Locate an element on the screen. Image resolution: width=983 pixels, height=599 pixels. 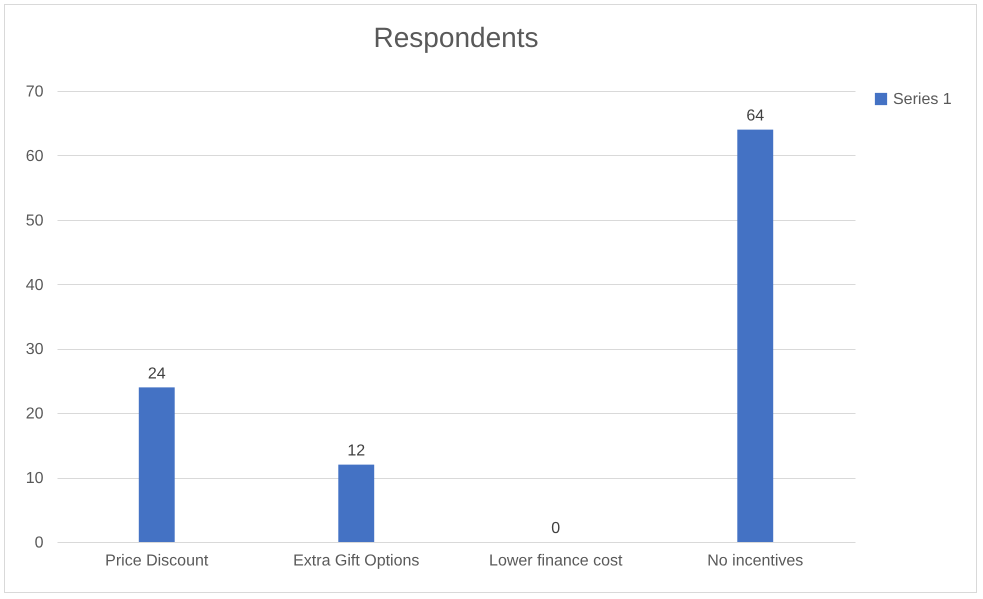
chart-title: Respondents is located at coordinates (456, 37).